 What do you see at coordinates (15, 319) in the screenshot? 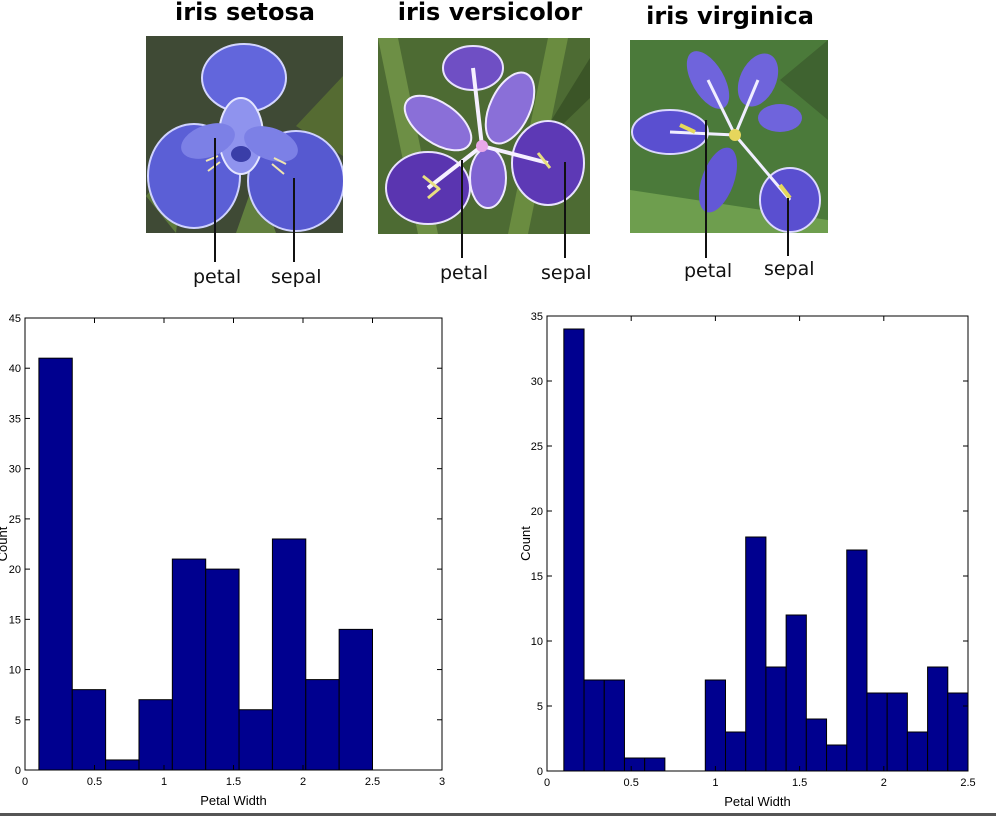
I see `y-tick-label: 45` at bounding box center [15, 319].